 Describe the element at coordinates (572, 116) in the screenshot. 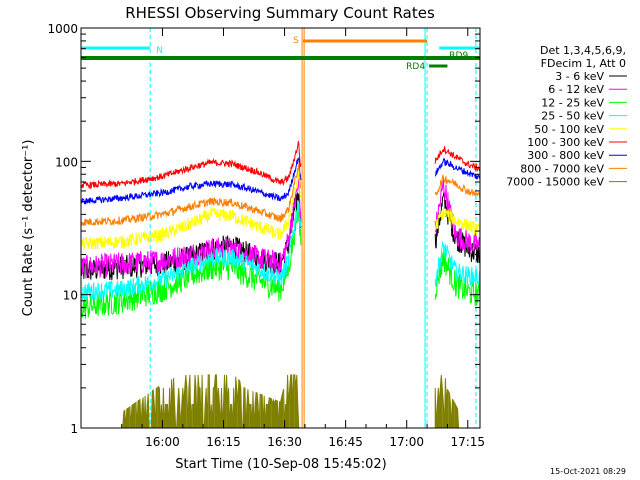

I see `legend-label: 25 - 50 keV` at that location.